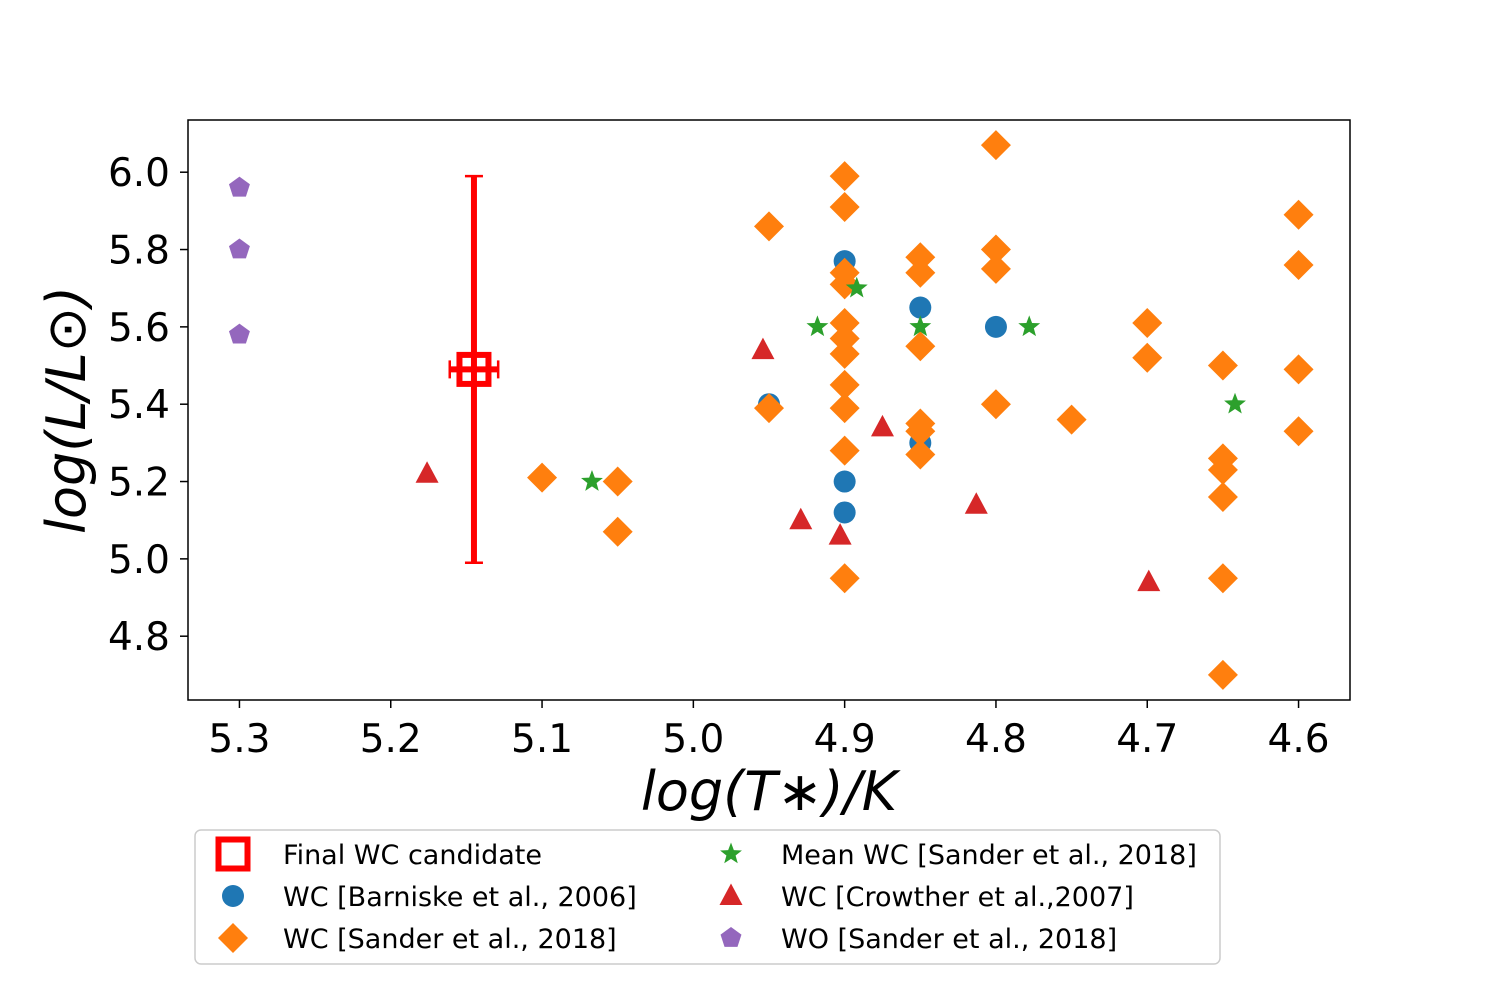 Image resolution: width=1500 pixels, height=1004 pixels. I want to click on legend-label: Final WC candidate, so click(412, 855).